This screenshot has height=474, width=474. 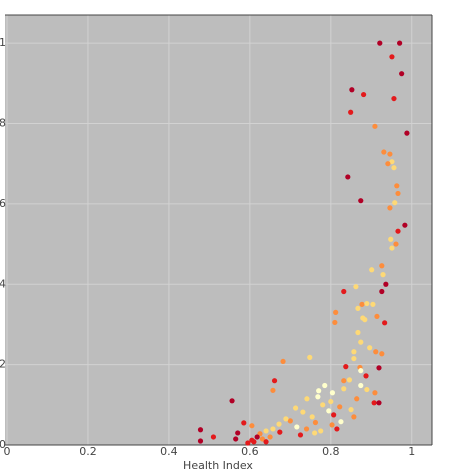 I want to click on x-tick-label: 0.8, so click(x=331, y=451).